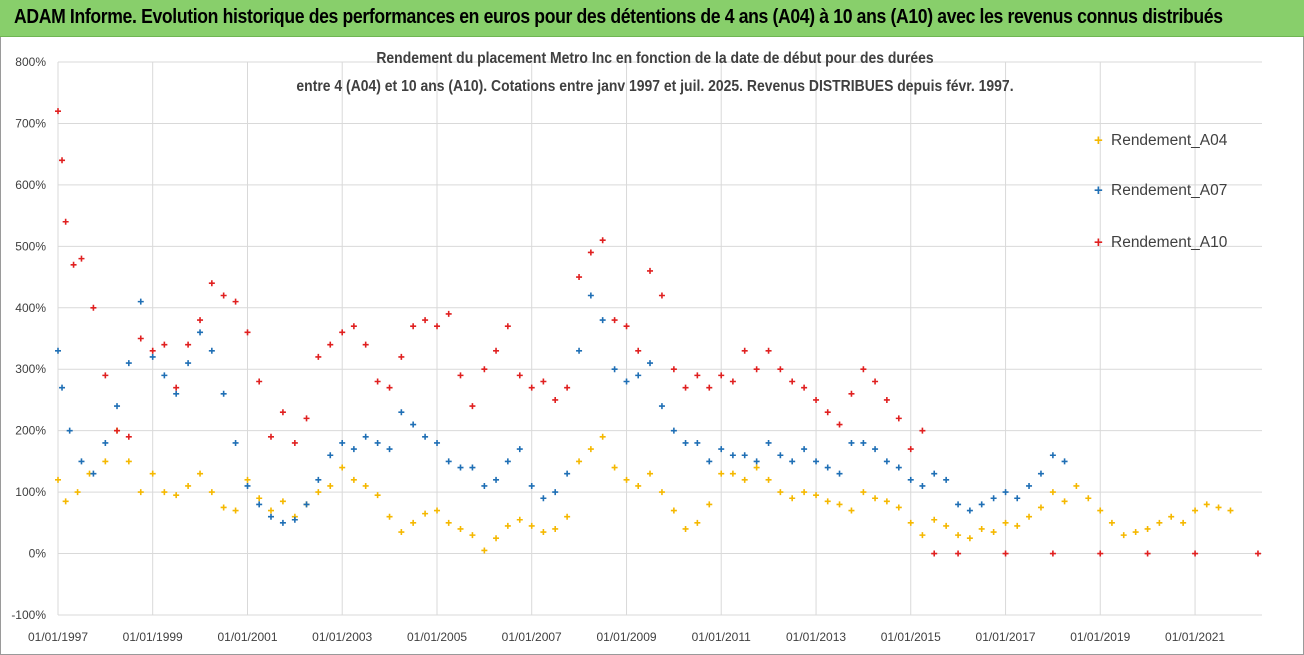  I want to click on x-tick-label: 01/01/2015, so click(911, 637).